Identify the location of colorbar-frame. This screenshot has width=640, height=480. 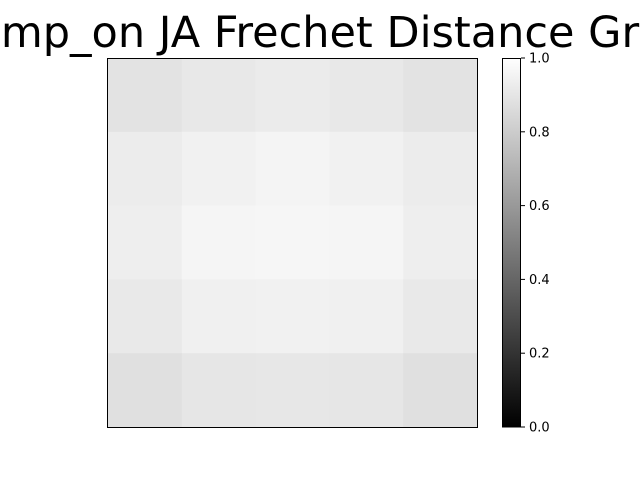
(511, 243).